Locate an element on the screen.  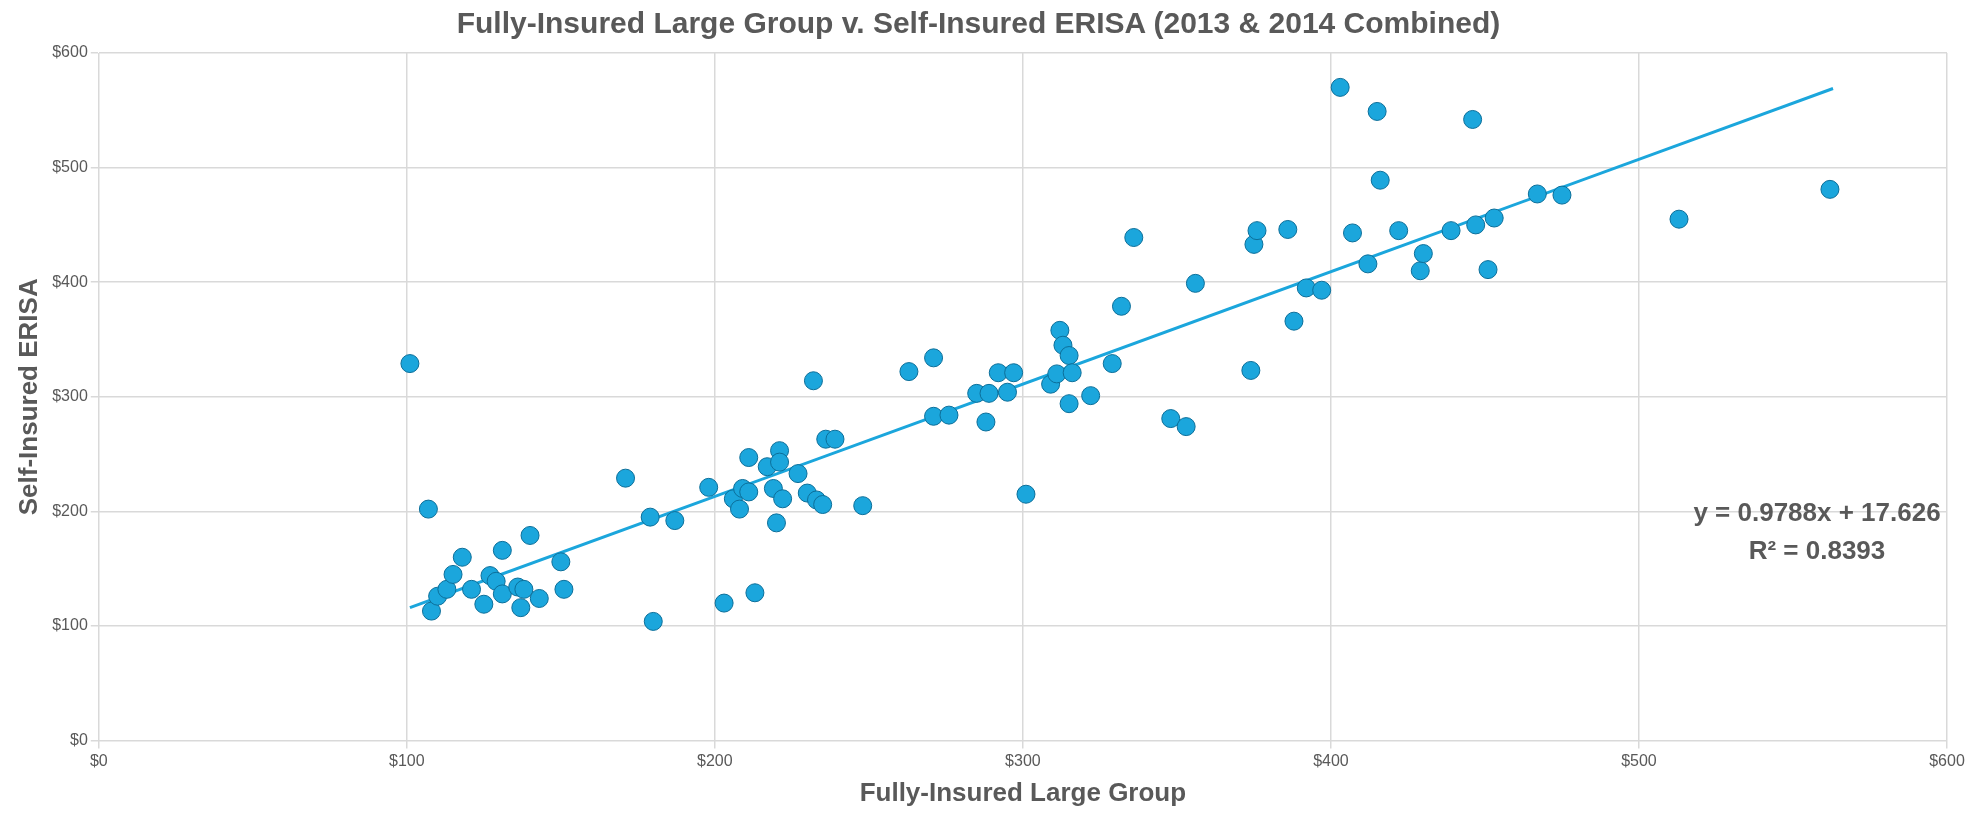
y-tick-label: $0 is located at coordinates (79, 740).